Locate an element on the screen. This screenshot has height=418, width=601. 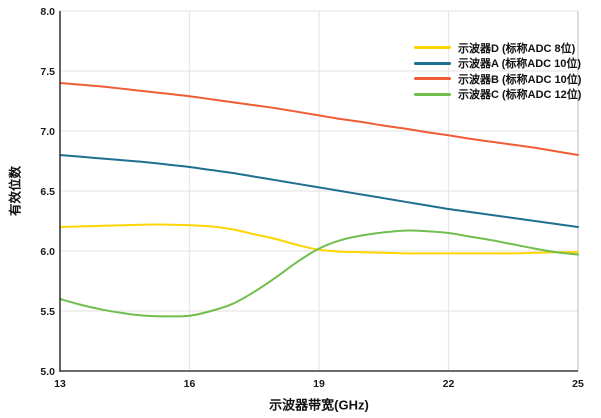
svg-text: 5.5 is located at coordinates (47, 312).